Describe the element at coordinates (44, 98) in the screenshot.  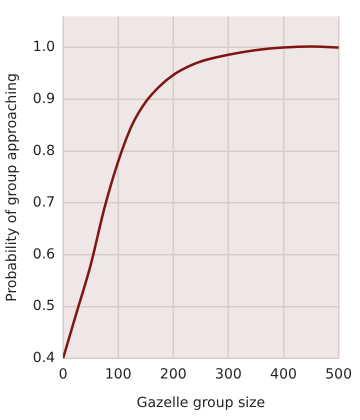
I see `y-tick-label: 0.9` at that location.